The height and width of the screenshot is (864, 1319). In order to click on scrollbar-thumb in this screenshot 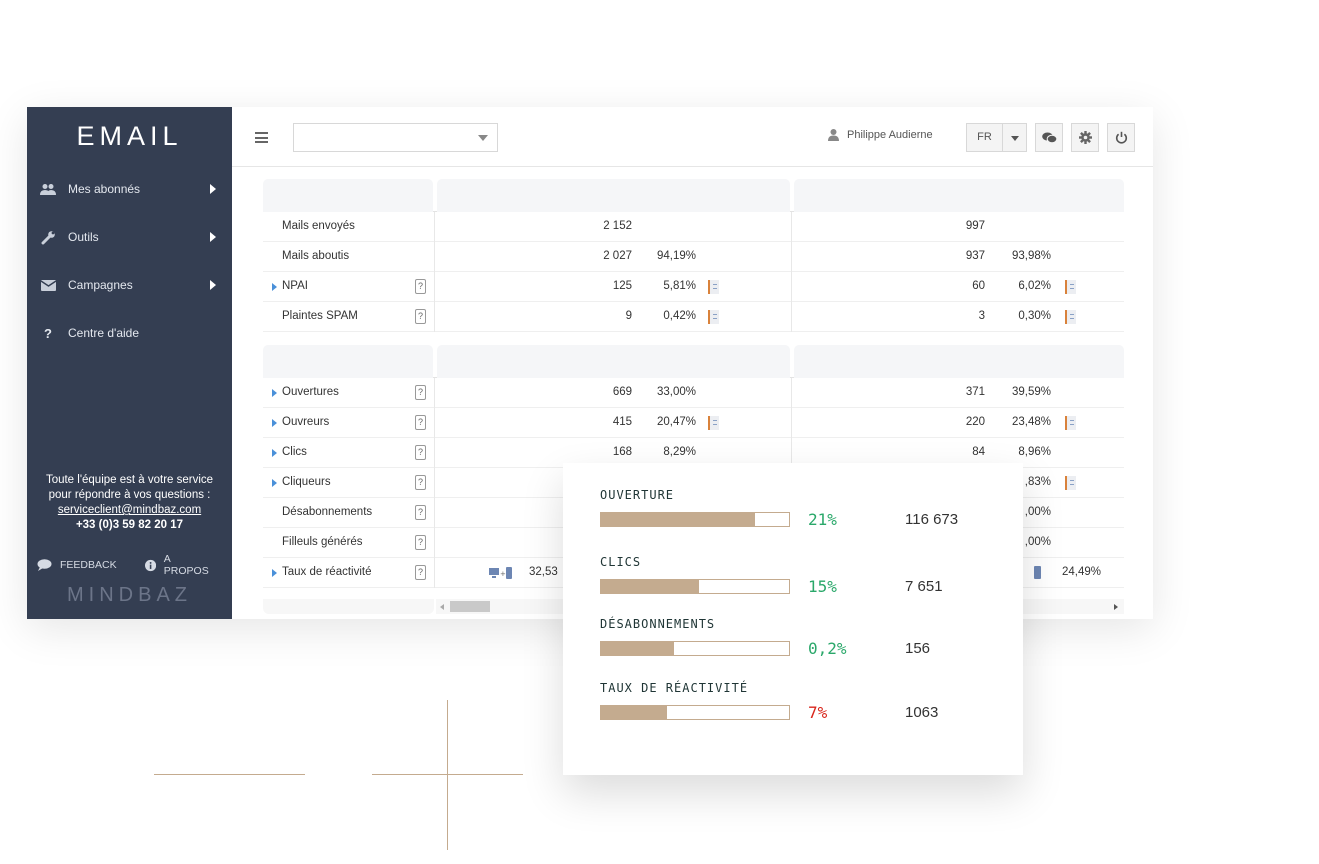, I will do `click(470, 606)`.